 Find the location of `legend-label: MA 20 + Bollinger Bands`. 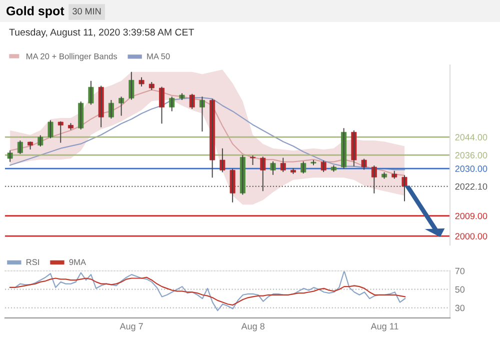

legend-label: MA 20 + Bollinger Bands is located at coordinates (72, 57).